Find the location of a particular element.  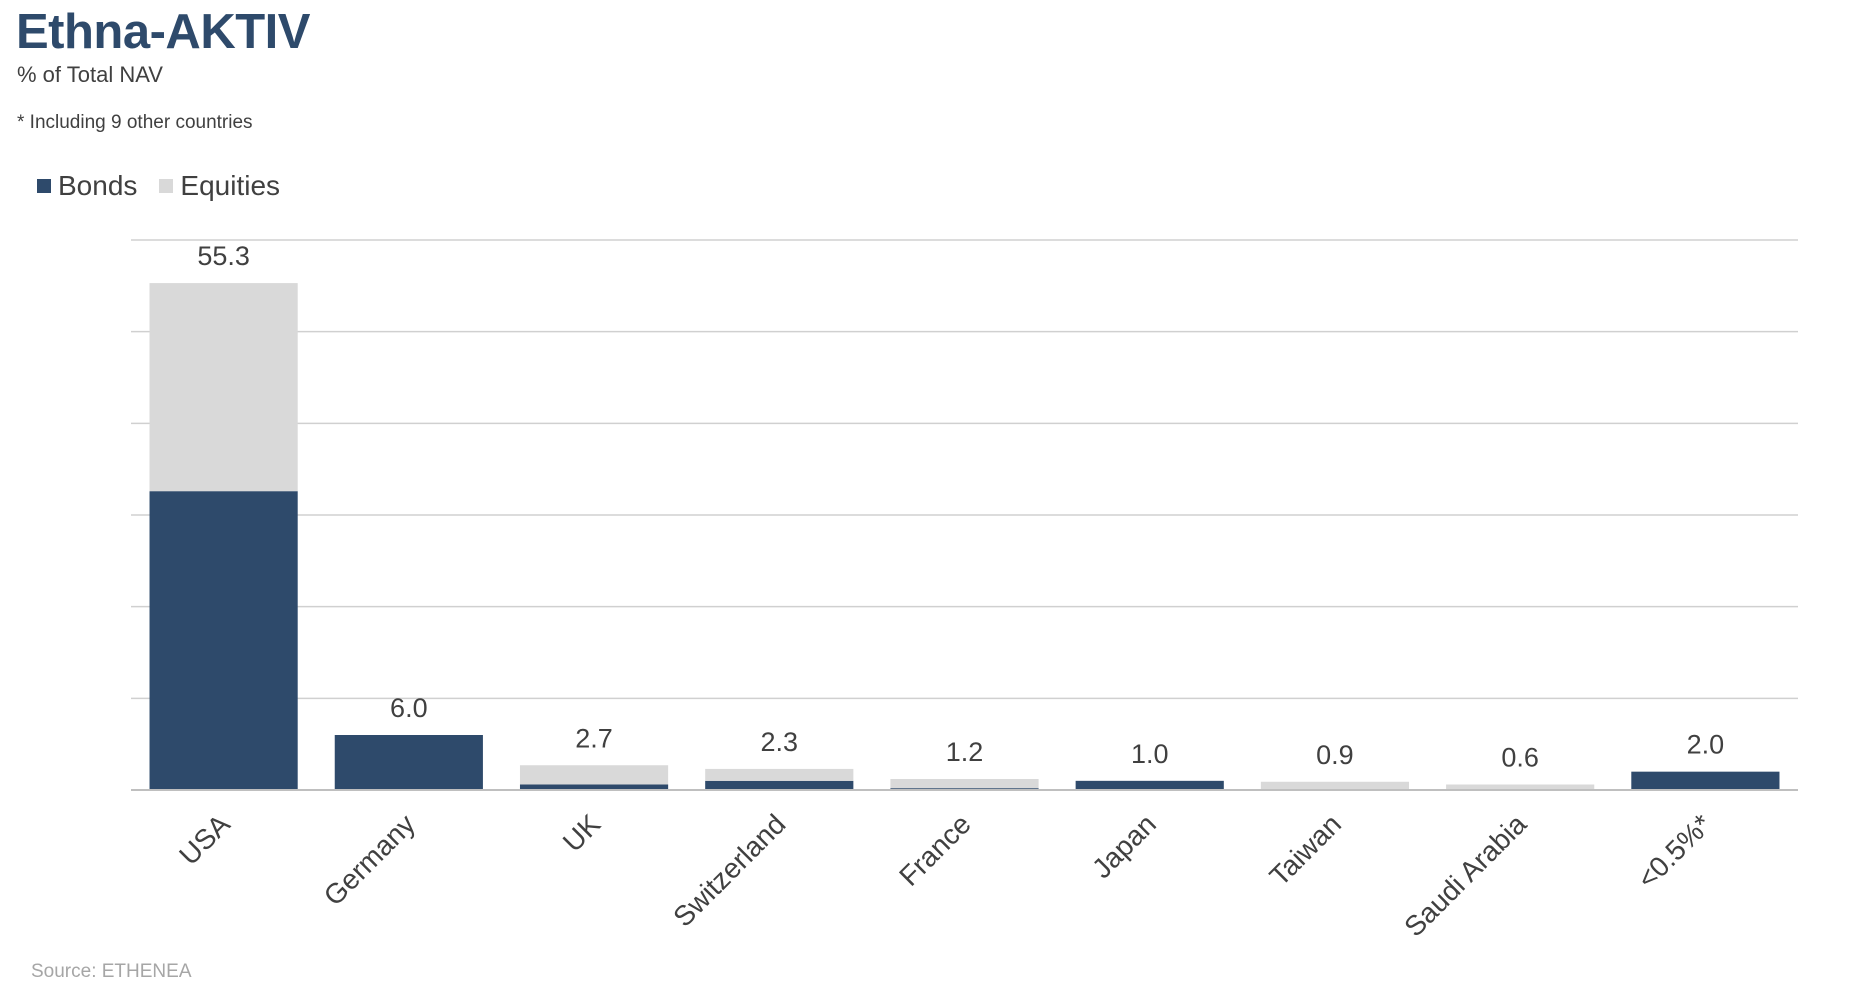

x-tick-label: Saudi Arabia is located at coordinates (1465, 875).